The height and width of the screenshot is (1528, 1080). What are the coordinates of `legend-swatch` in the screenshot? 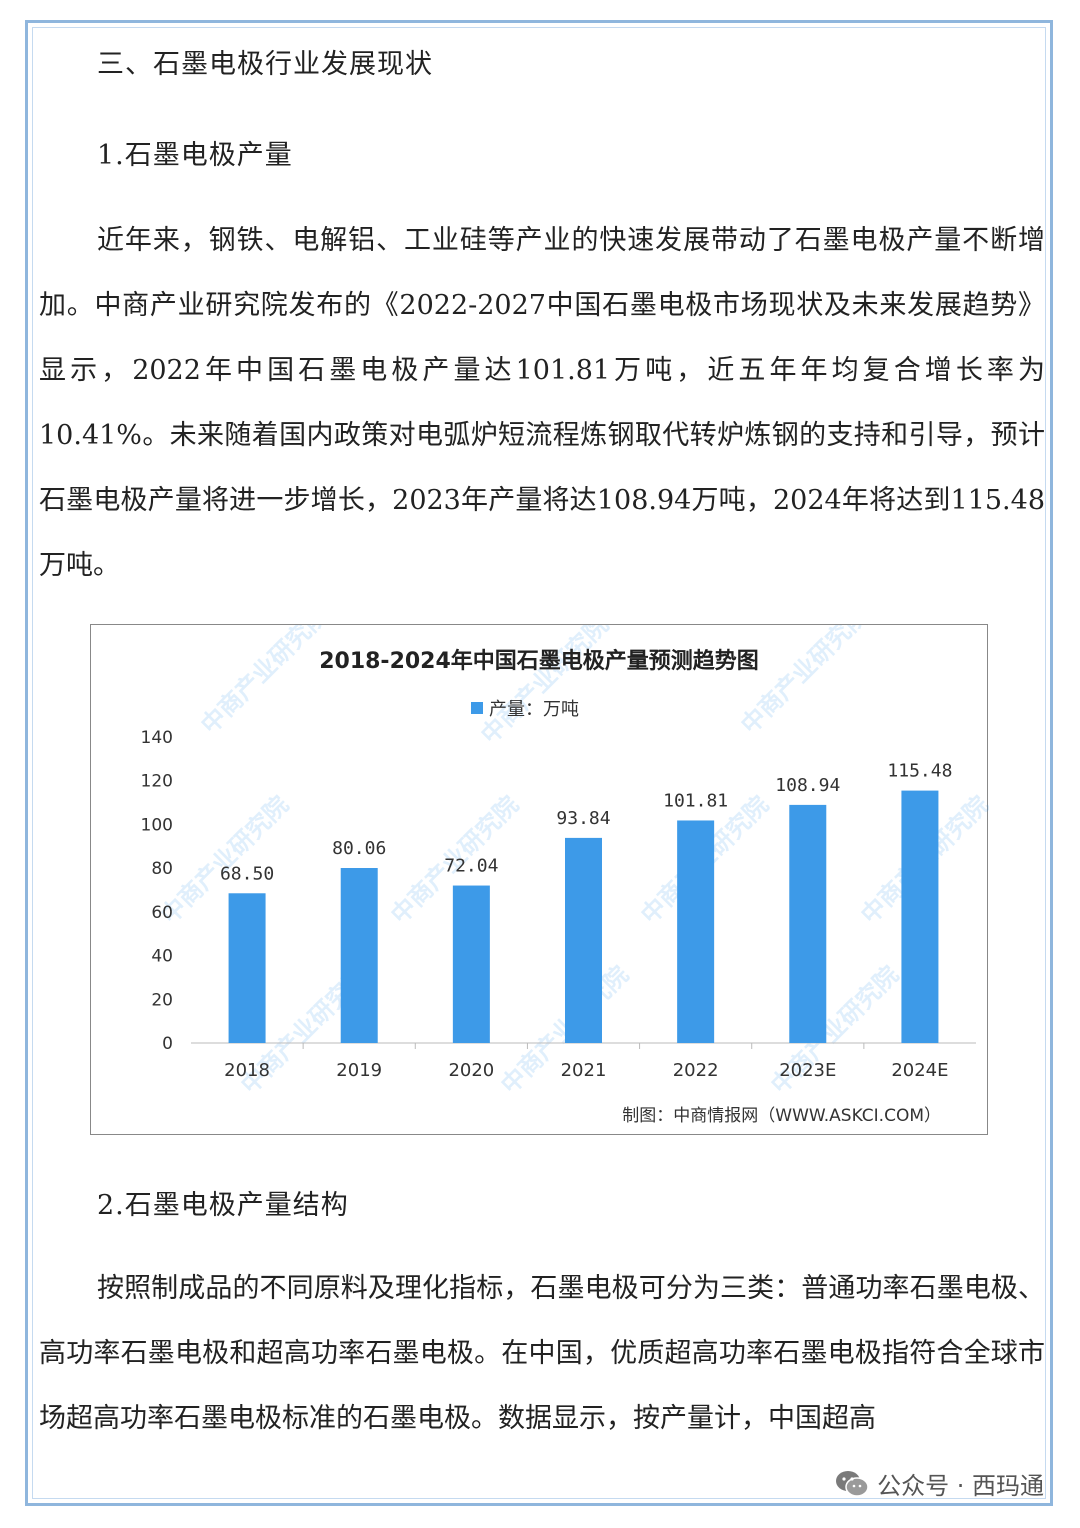 It's located at (477, 708).